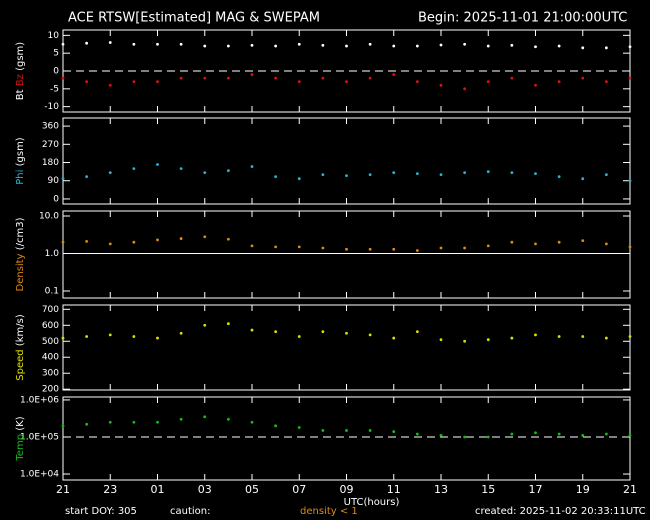 The height and width of the screenshot is (520, 650). I want to click on x-tick-label: 15, so click(488, 489).